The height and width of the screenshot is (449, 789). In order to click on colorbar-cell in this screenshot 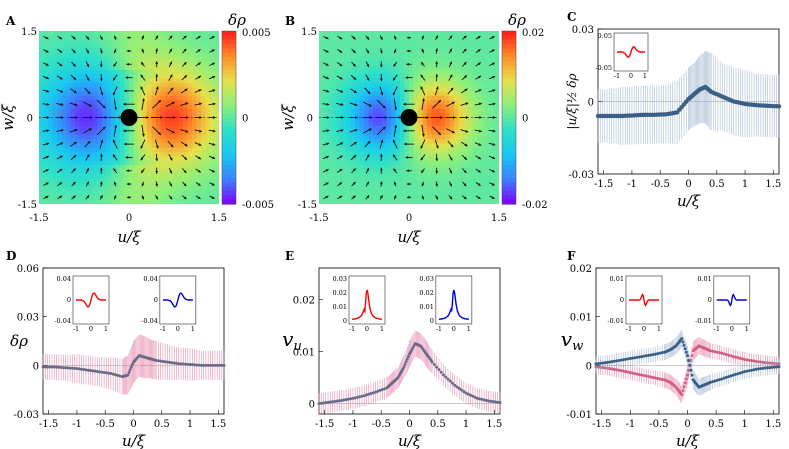, I will do `click(229, 90)`.